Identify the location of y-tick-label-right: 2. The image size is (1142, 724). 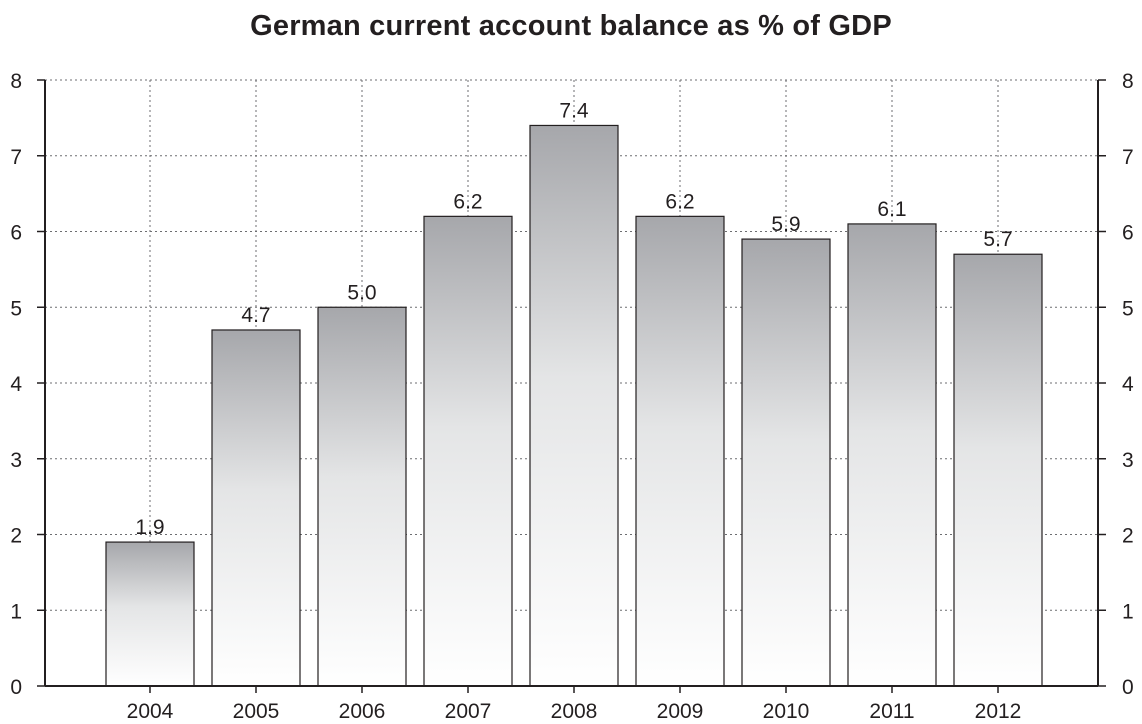
(1128, 536).